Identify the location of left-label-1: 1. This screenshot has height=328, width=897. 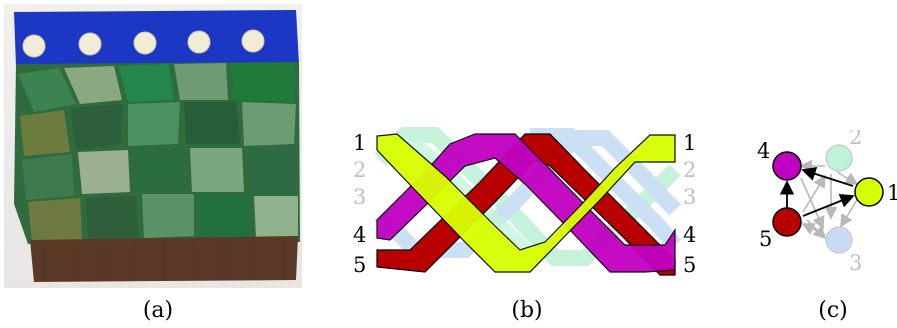
(359, 143).